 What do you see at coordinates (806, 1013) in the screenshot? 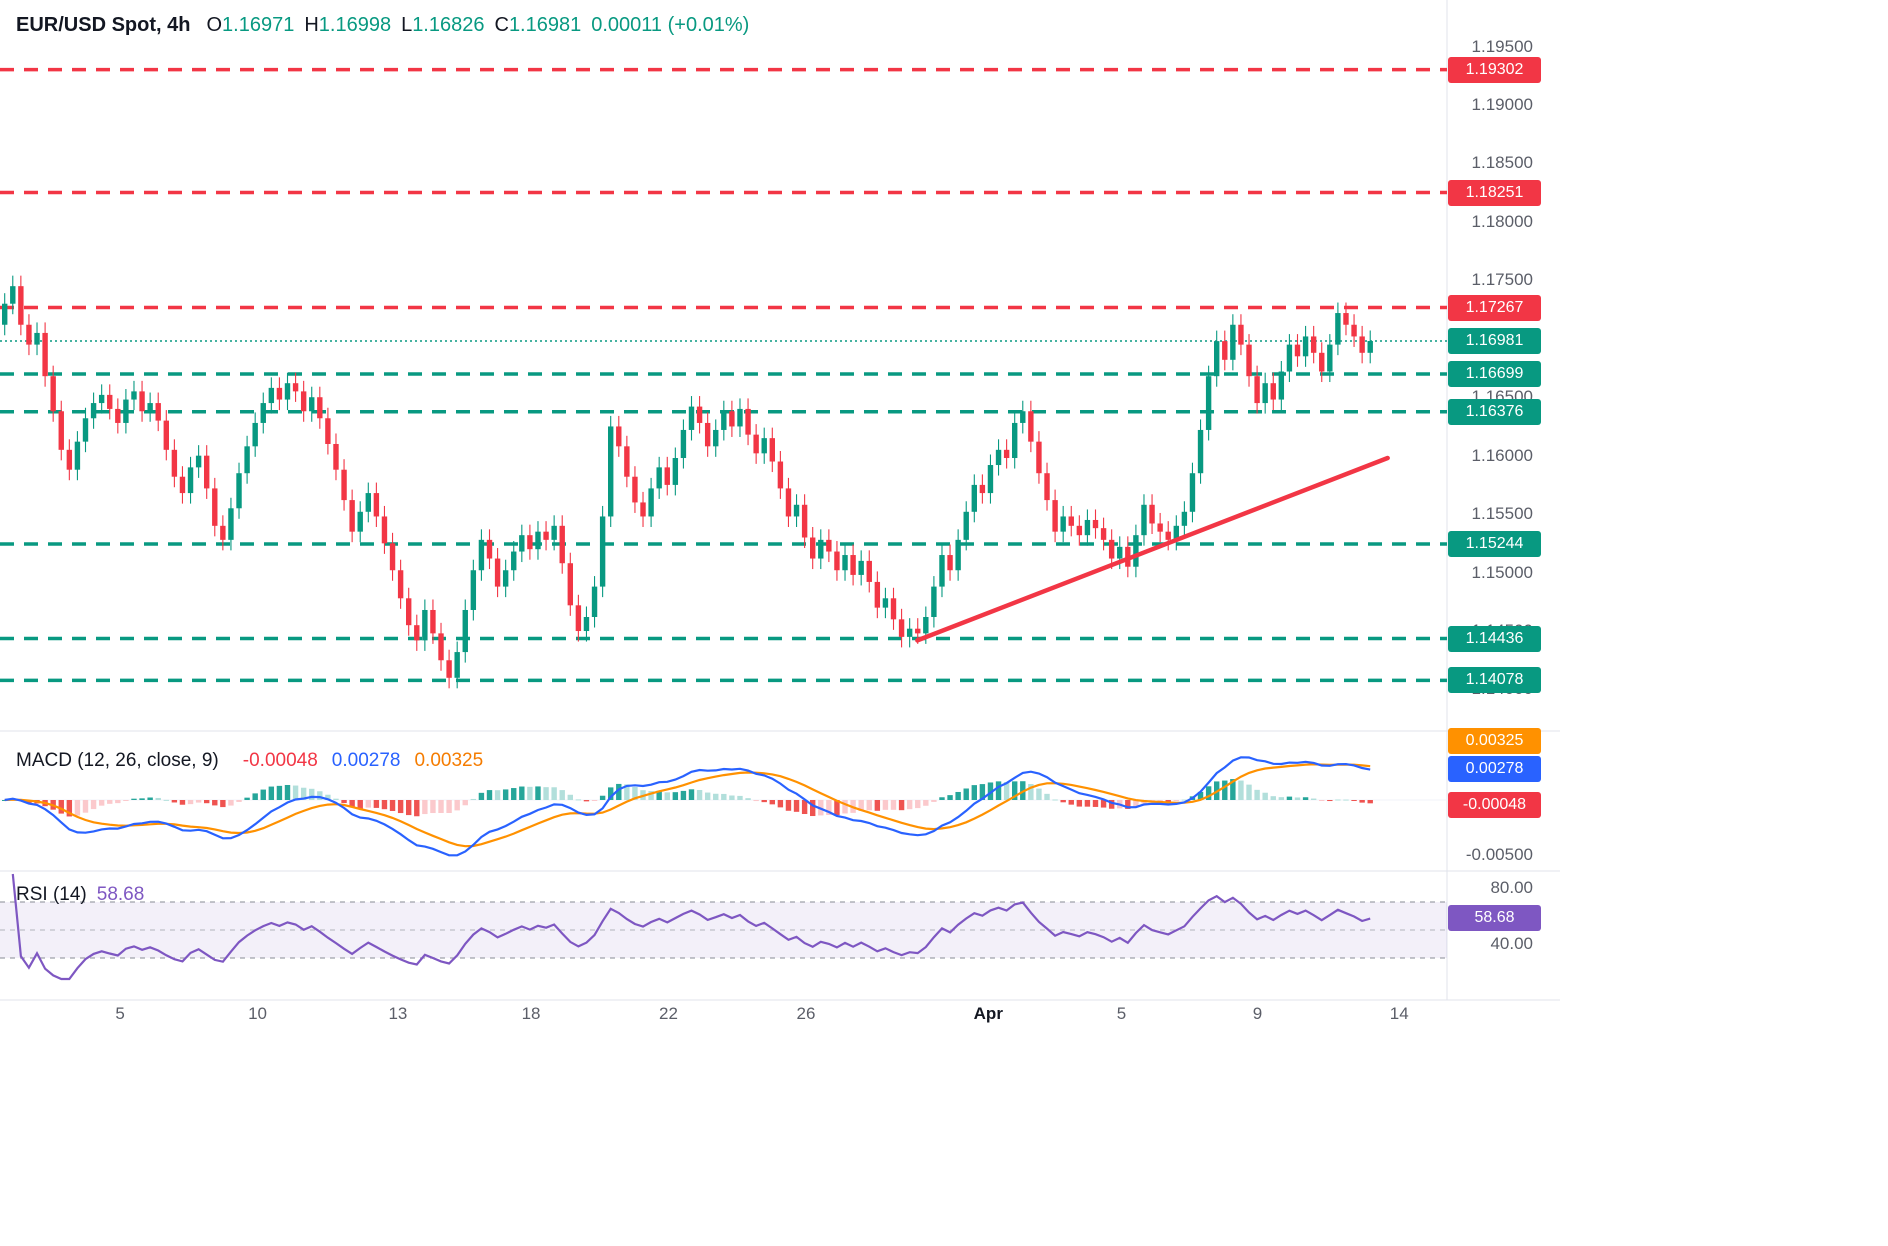
I see `time-tick-label: 26` at bounding box center [806, 1013].